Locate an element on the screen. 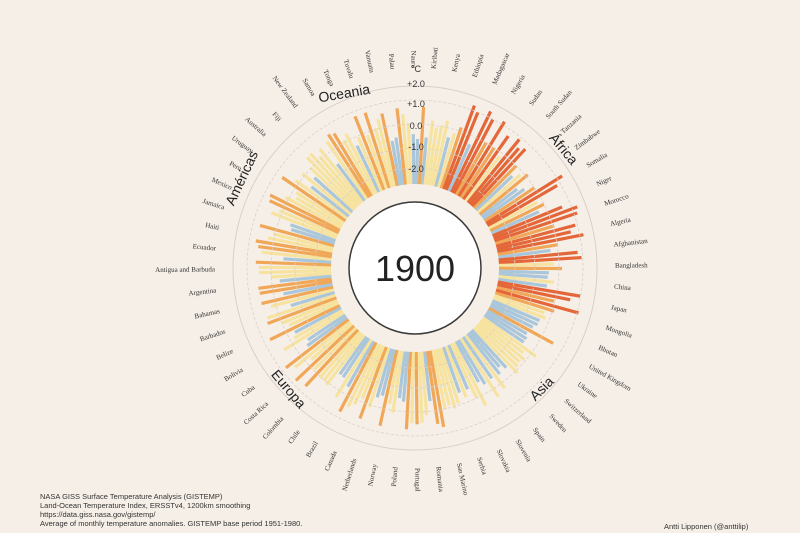 The width and height of the screenshot is (800, 533). tick-label: -2.0 is located at coordinates (416, 169).